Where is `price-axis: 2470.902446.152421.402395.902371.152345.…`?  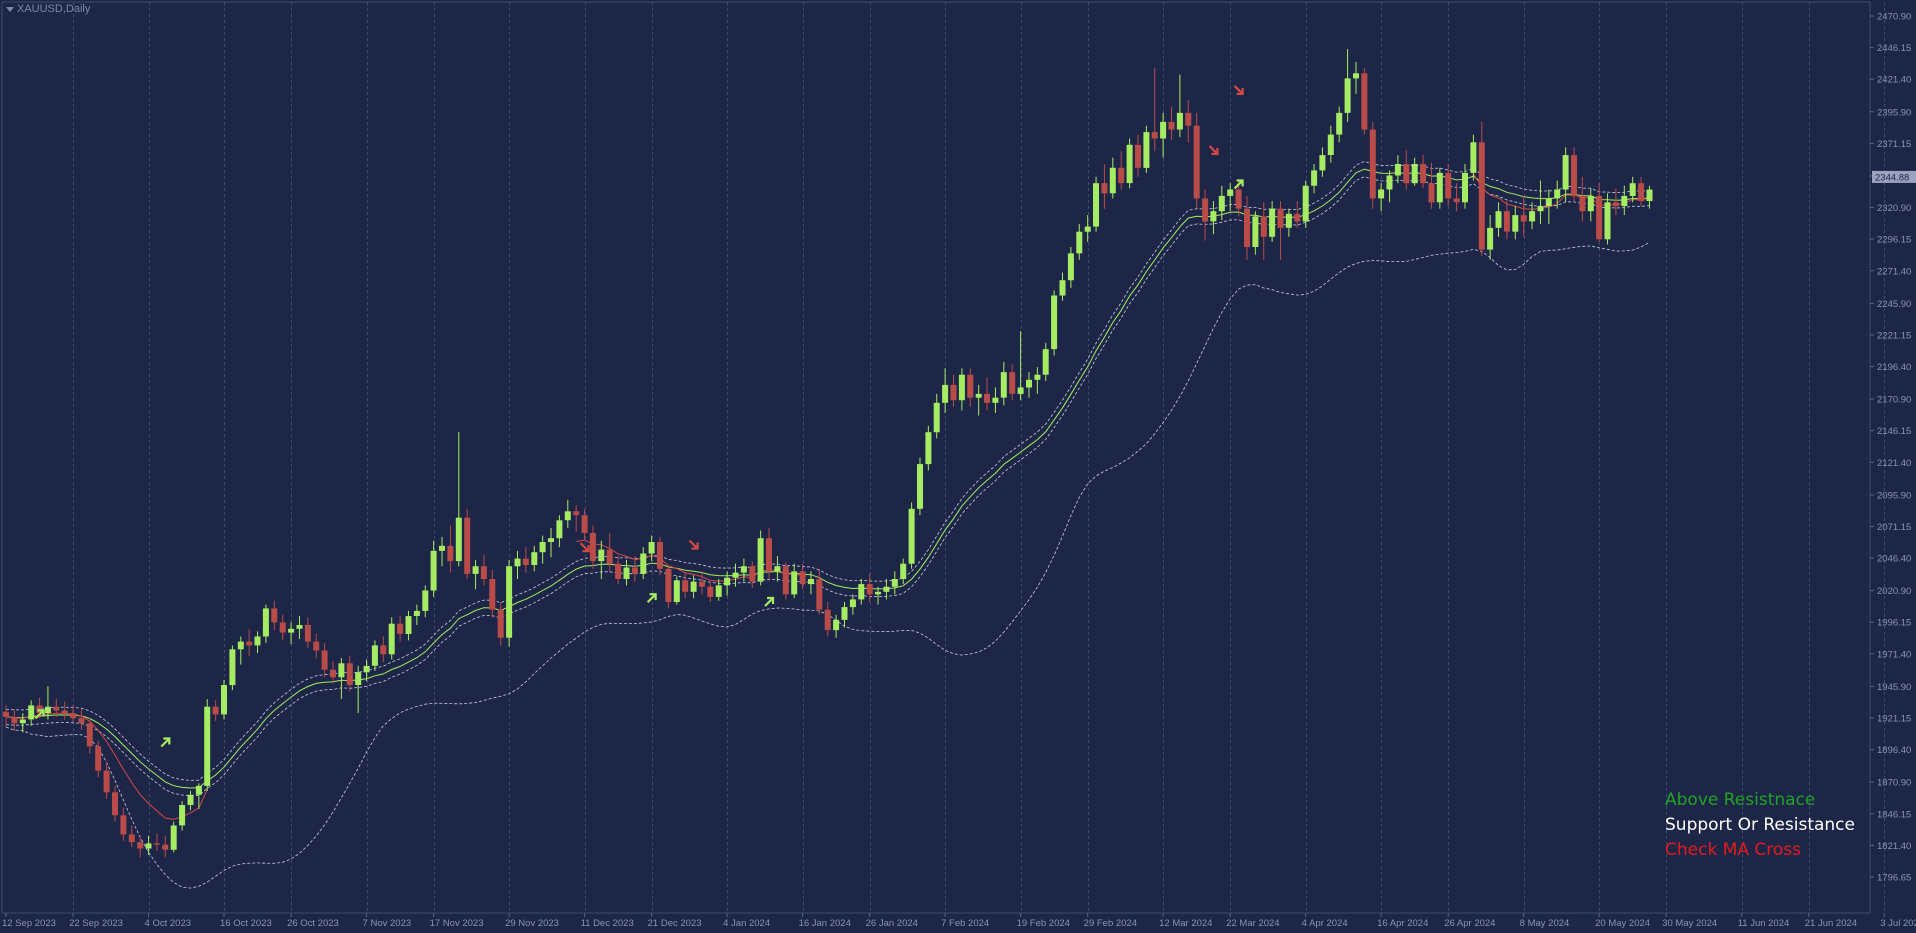
price-axis: 2470.902446.152421.402395.902371.152345.… is located at coordinates (1893, 448).